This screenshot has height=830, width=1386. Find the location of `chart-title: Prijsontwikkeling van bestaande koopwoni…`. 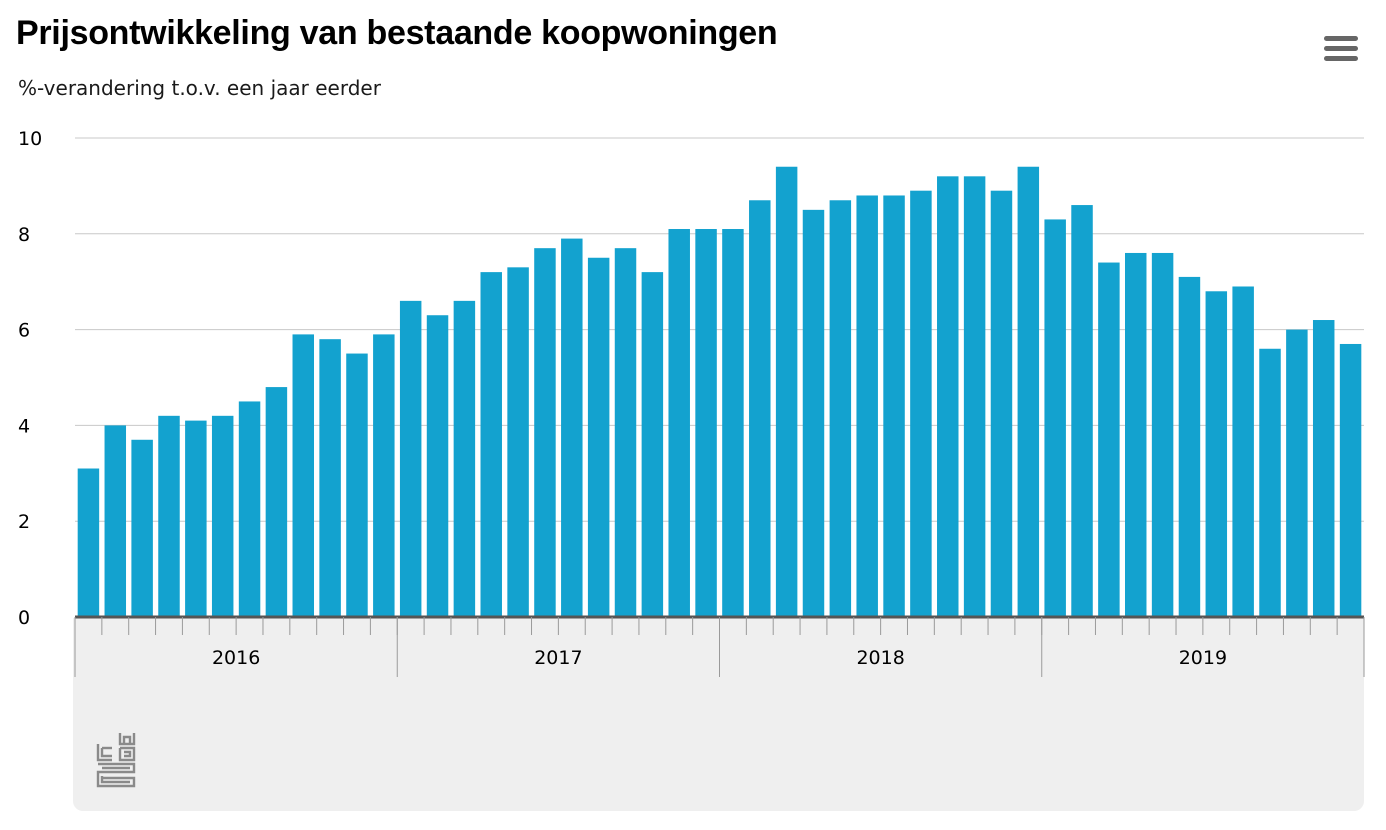

chart-title: Prijsontwikkeling van bestaande koopwoni… is located at coordinates (397, 33).